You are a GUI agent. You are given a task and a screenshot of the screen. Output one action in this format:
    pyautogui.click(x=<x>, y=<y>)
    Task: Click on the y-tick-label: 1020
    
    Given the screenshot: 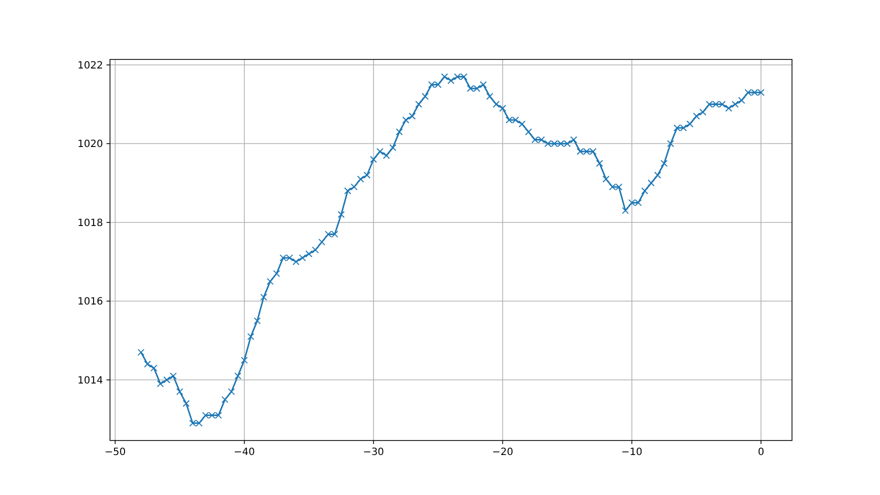 What is the action you would take?
    pyautogui.click(x=90, y=144)
    